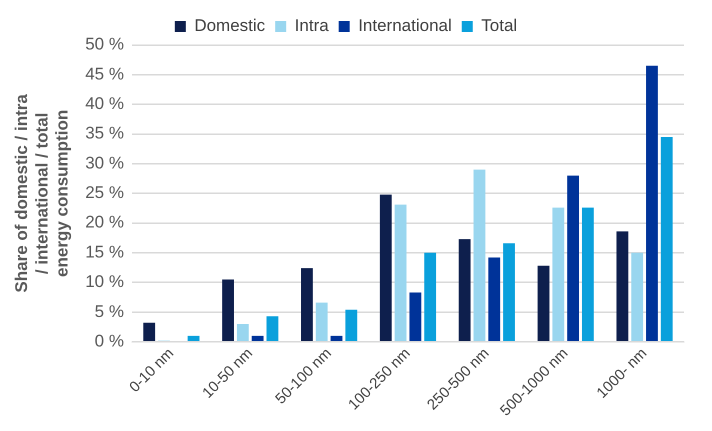 The height and width of the screenshot is (431, 712). What do you see at coordinates (104, 44) in the screenshot?
I see `y-tick-label: 50 %` at bounding box center [104, 44].